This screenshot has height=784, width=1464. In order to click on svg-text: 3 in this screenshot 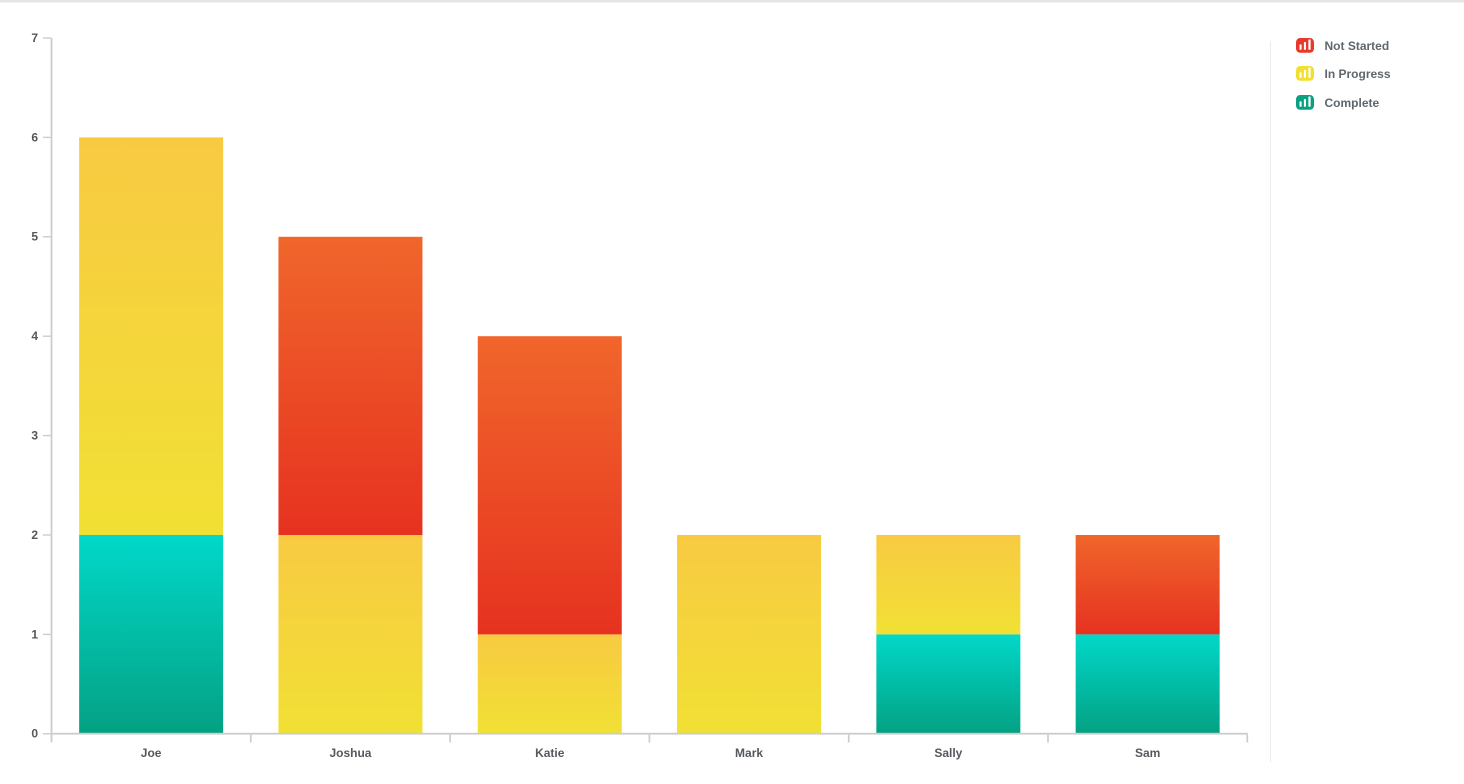, I will do `click(34, 436)`.